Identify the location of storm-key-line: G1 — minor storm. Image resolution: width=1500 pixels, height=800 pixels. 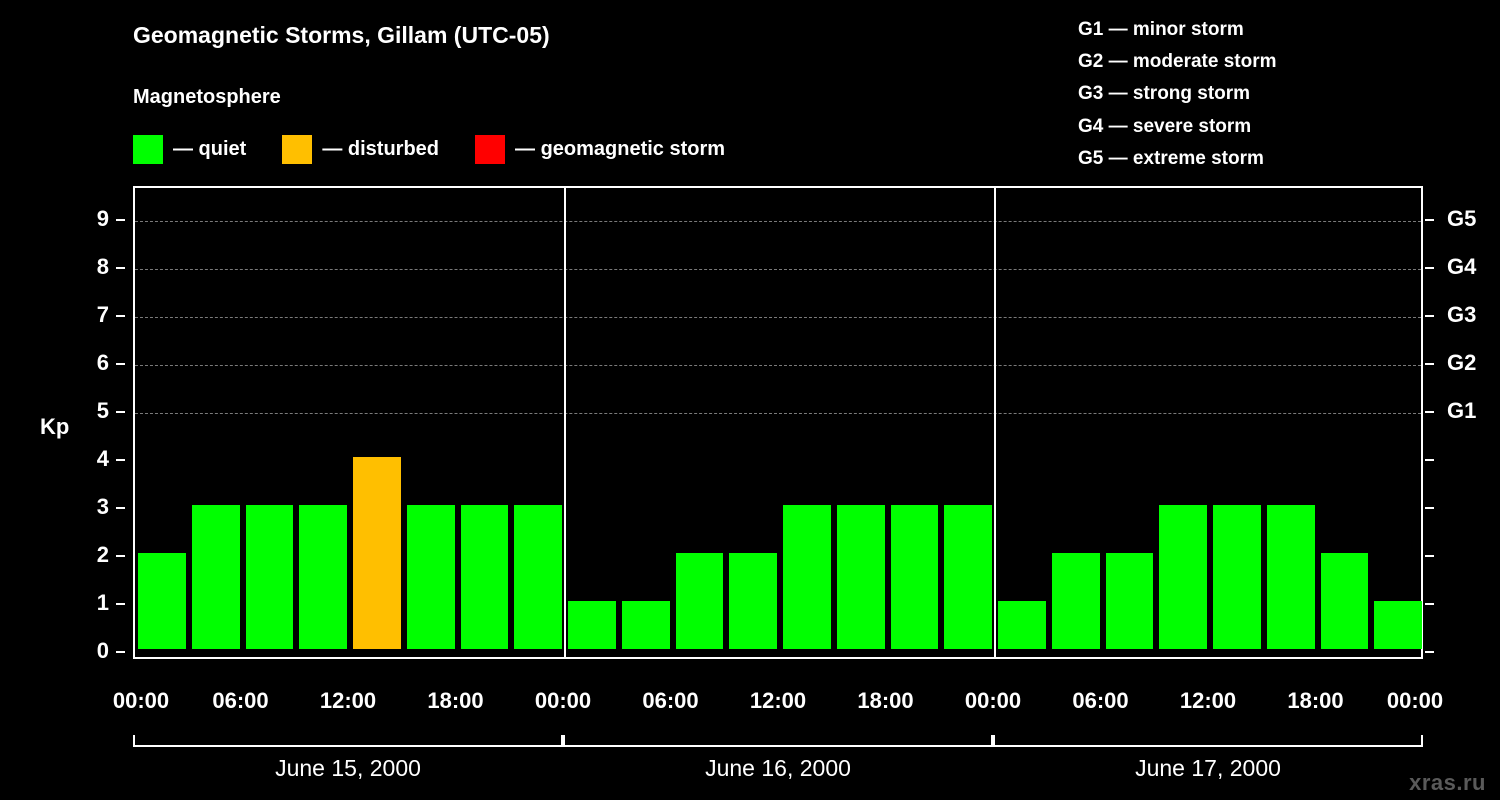
(1161, 29).